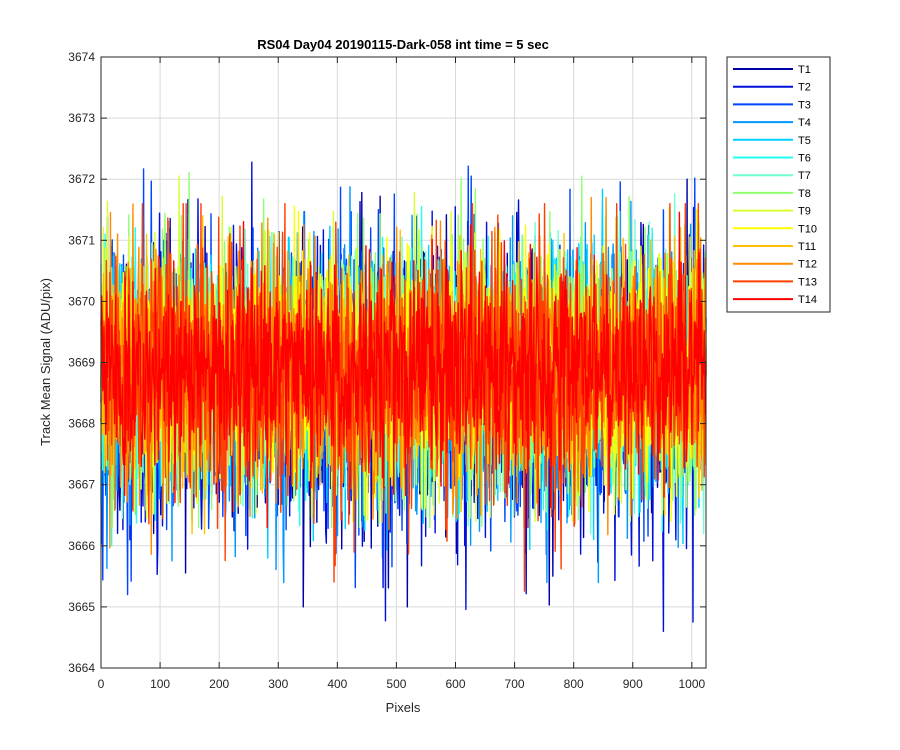  What do you see at coordinates (804, 141) in the screenshot?
I see `legend-label-t5: T5` at bounding box center [804, 141].